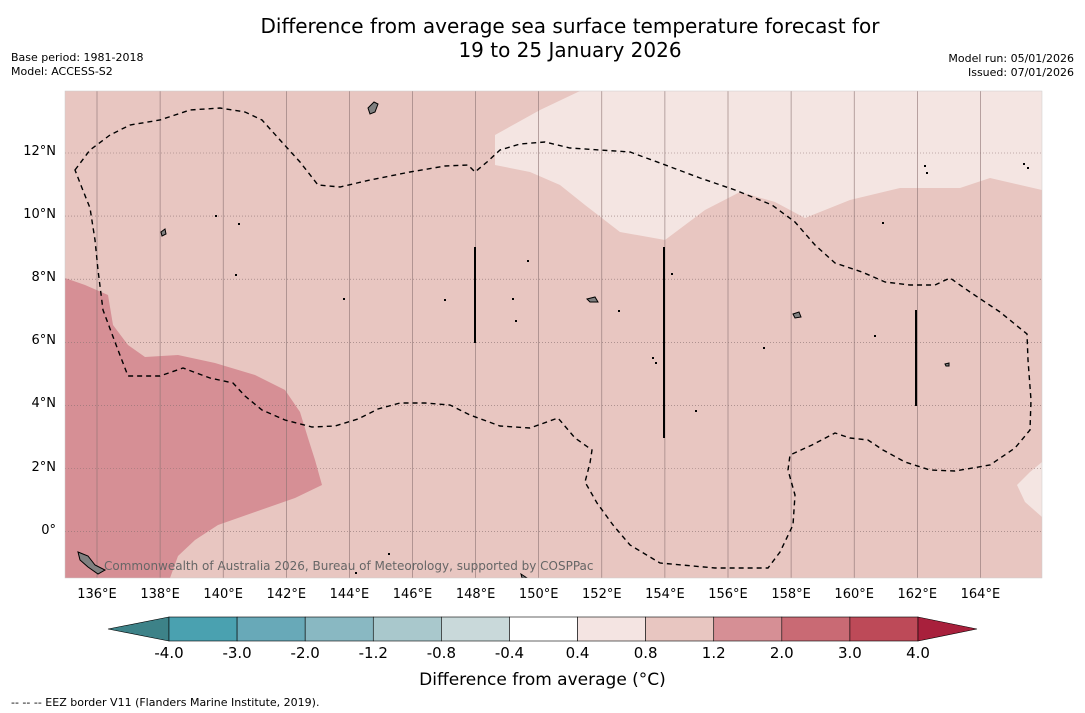 This screenshot has height=713, width=1085. What do you see at coordinates (169, 653) in the screenshot?
I see `colorbar-tick-label: -4.0` at bounding box center [169, 653].